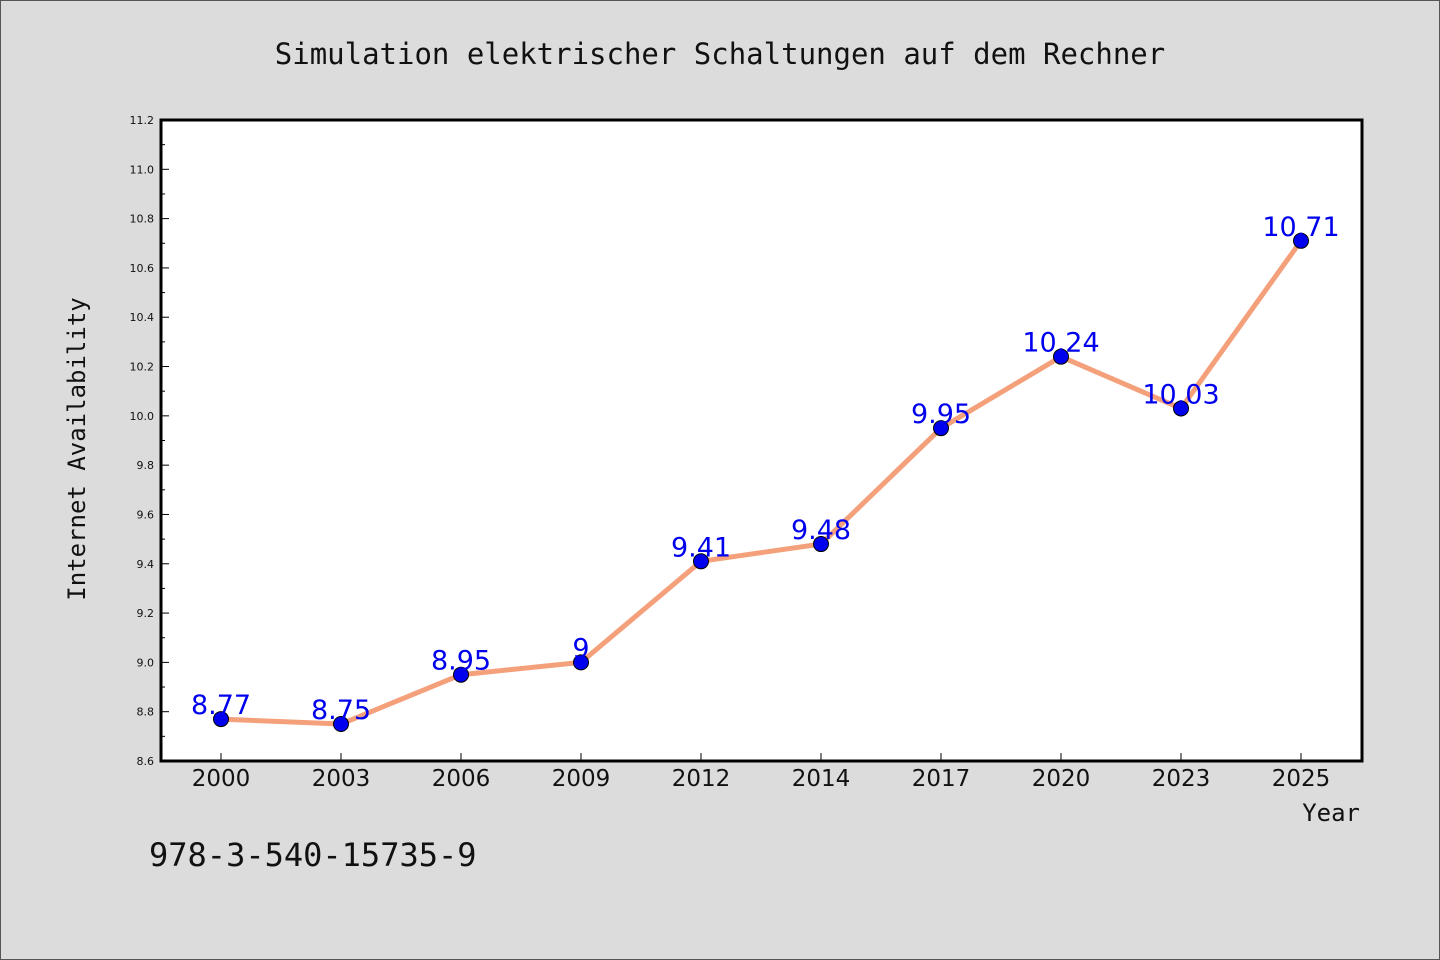  What do you see at coordinates (142, 416) in the screenshot?
I see `y-tick-label: 10.0` at bounding box center [142, 416].